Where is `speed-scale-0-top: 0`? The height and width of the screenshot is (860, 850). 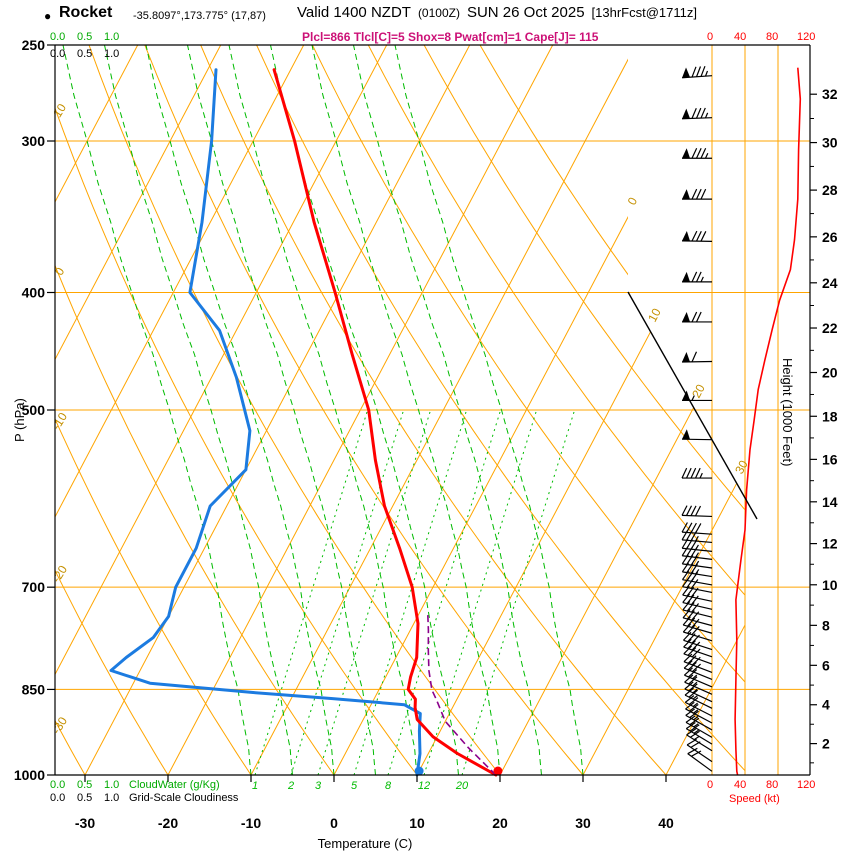
speed-scale-0-top: 0 is located at coordinates (710, 37).